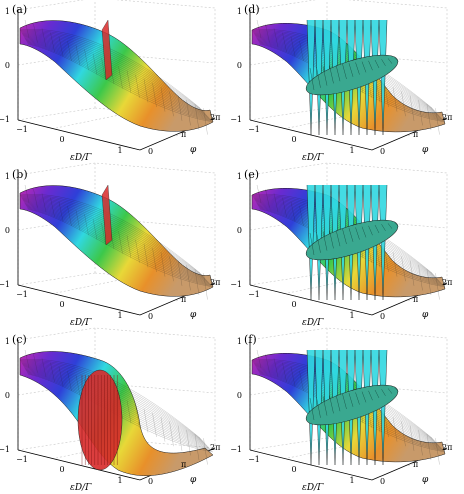  What do you see at coordinates (19, 339) in the screenshot?
I see `panel-label: (c)` at bounding box center [19, 339].